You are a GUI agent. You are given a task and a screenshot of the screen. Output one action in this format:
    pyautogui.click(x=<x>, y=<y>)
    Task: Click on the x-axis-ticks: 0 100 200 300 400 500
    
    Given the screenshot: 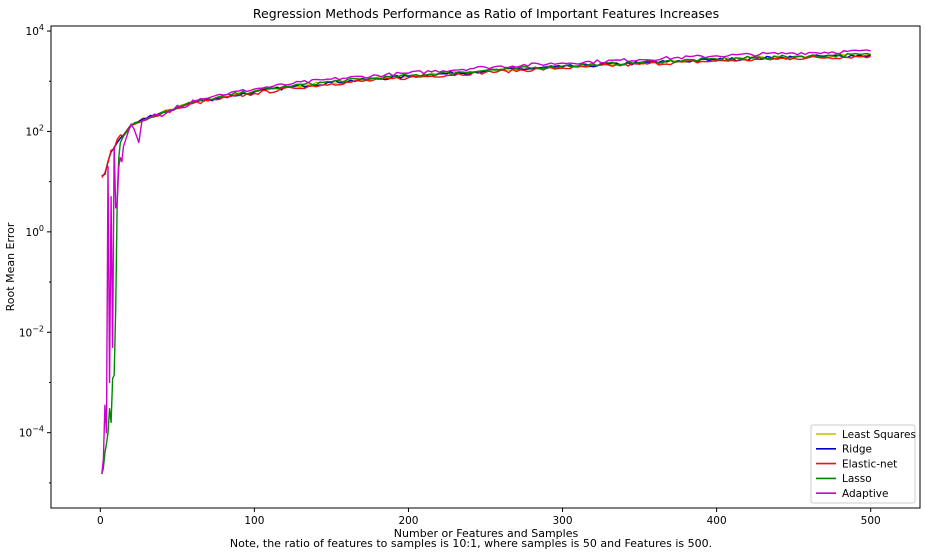 What is the action you would take?
    pyautogui.click(x=489, y=517)
    